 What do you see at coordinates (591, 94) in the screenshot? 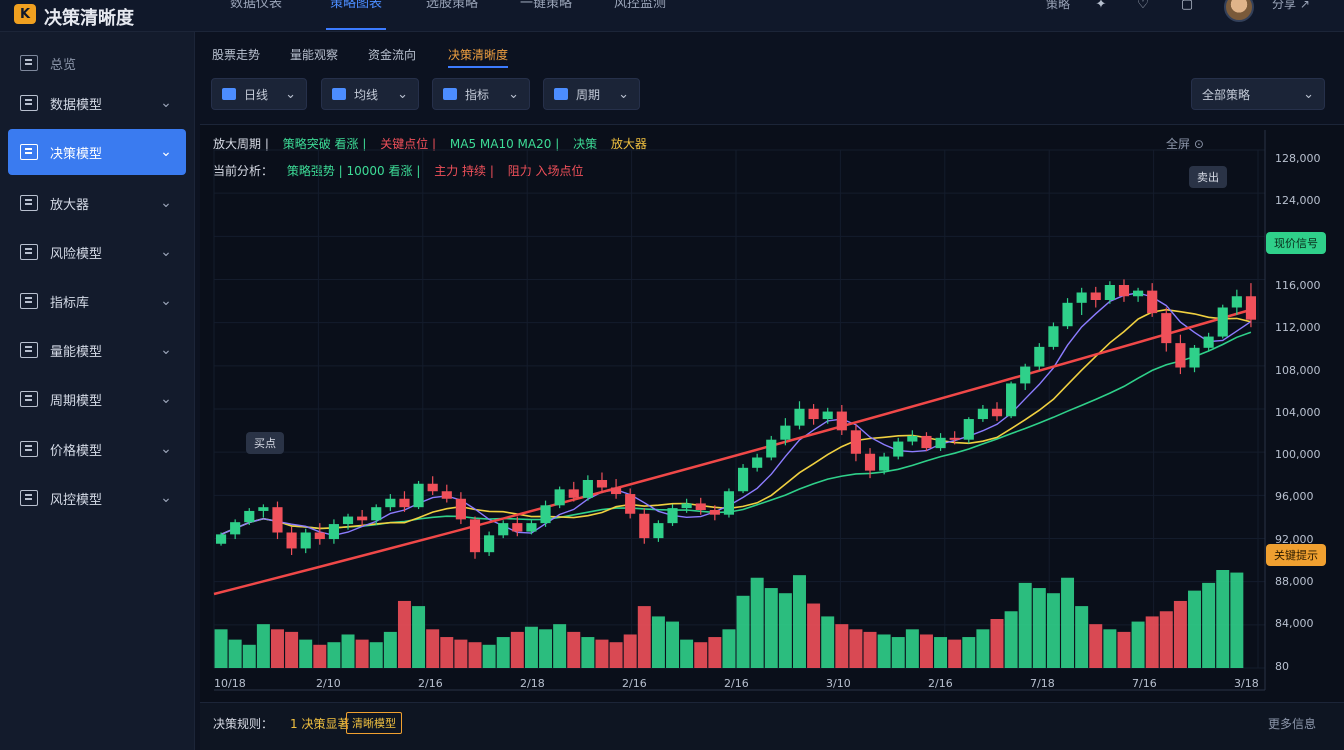
I see `filter-cycle-dropdown: 周期 ⌄` at bounding box center [591, 94].